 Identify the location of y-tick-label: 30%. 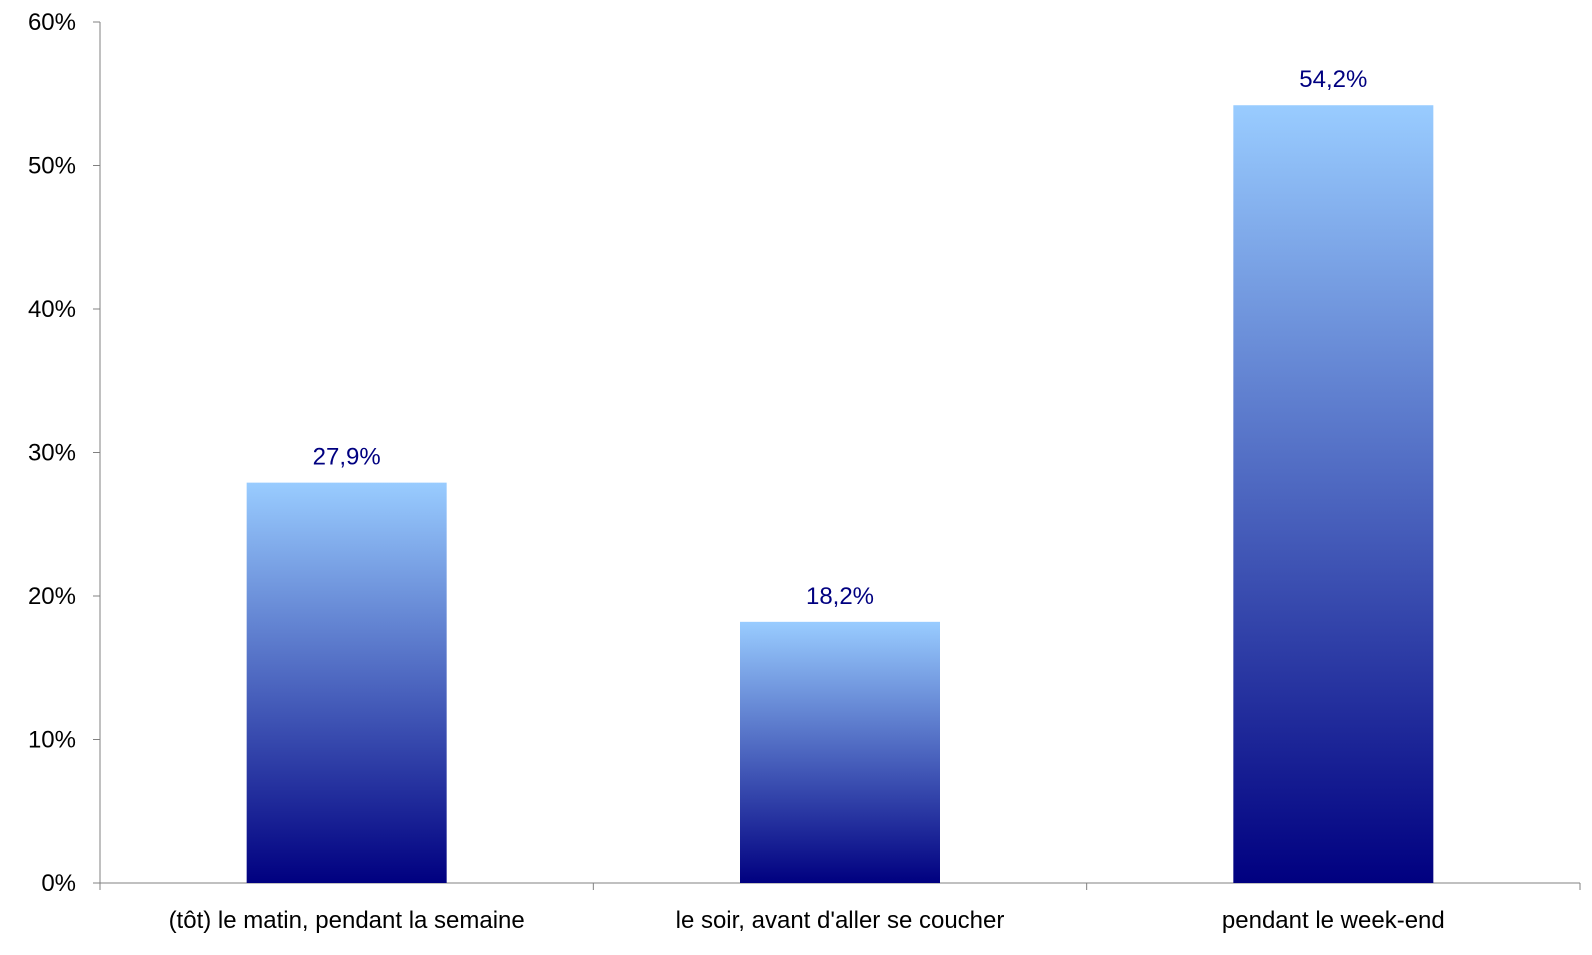
(52, 453).